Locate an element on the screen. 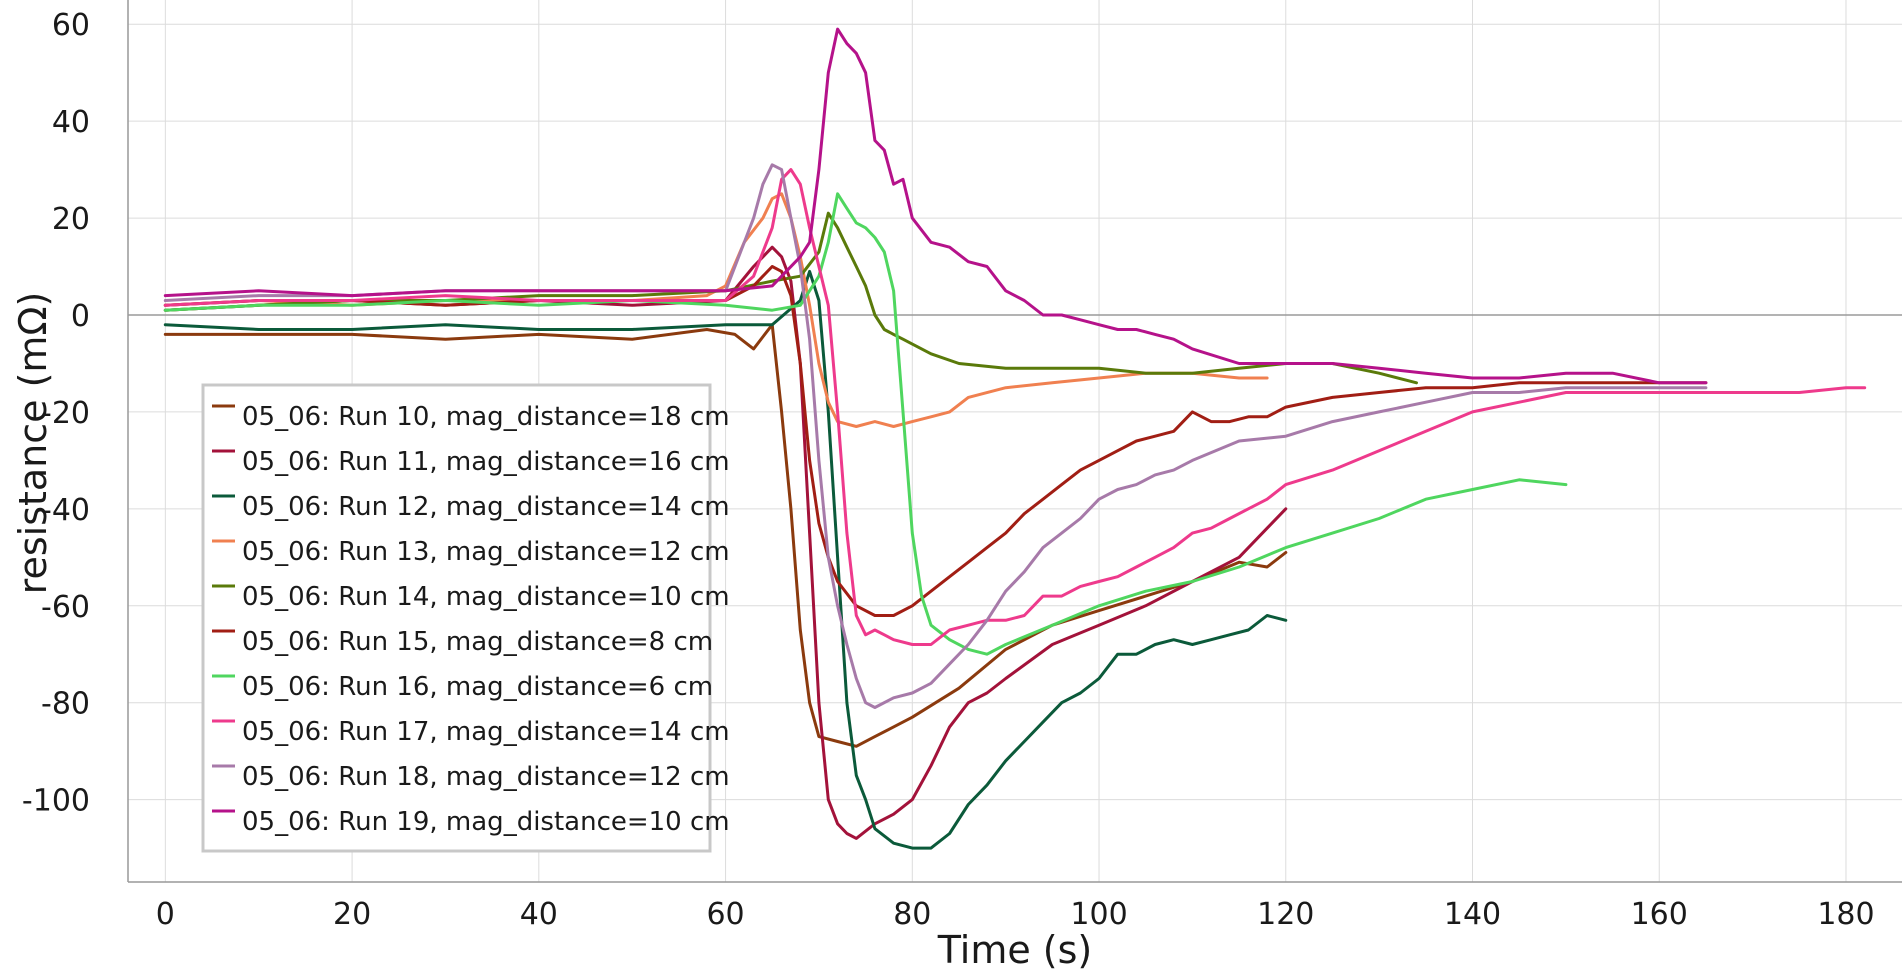 The height and width of the screenshot is (976, 1902). y-tick-label: -80 is located at coordinates (65, 704).